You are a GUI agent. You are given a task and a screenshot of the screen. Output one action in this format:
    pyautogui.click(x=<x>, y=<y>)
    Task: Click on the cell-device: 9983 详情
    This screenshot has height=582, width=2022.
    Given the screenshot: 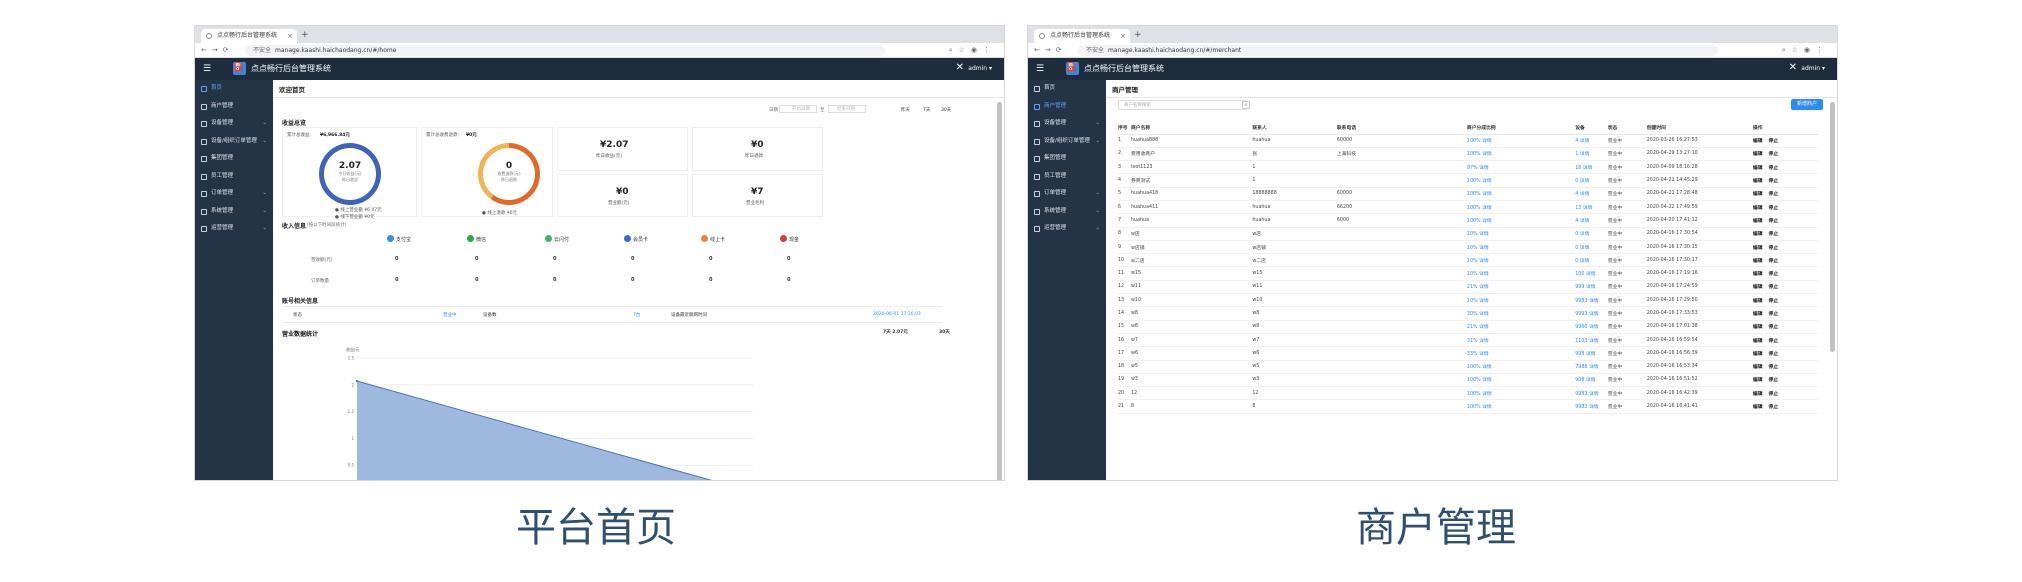 What is the action you would take?
    pyautogui.click(x=1591, y=393)
    